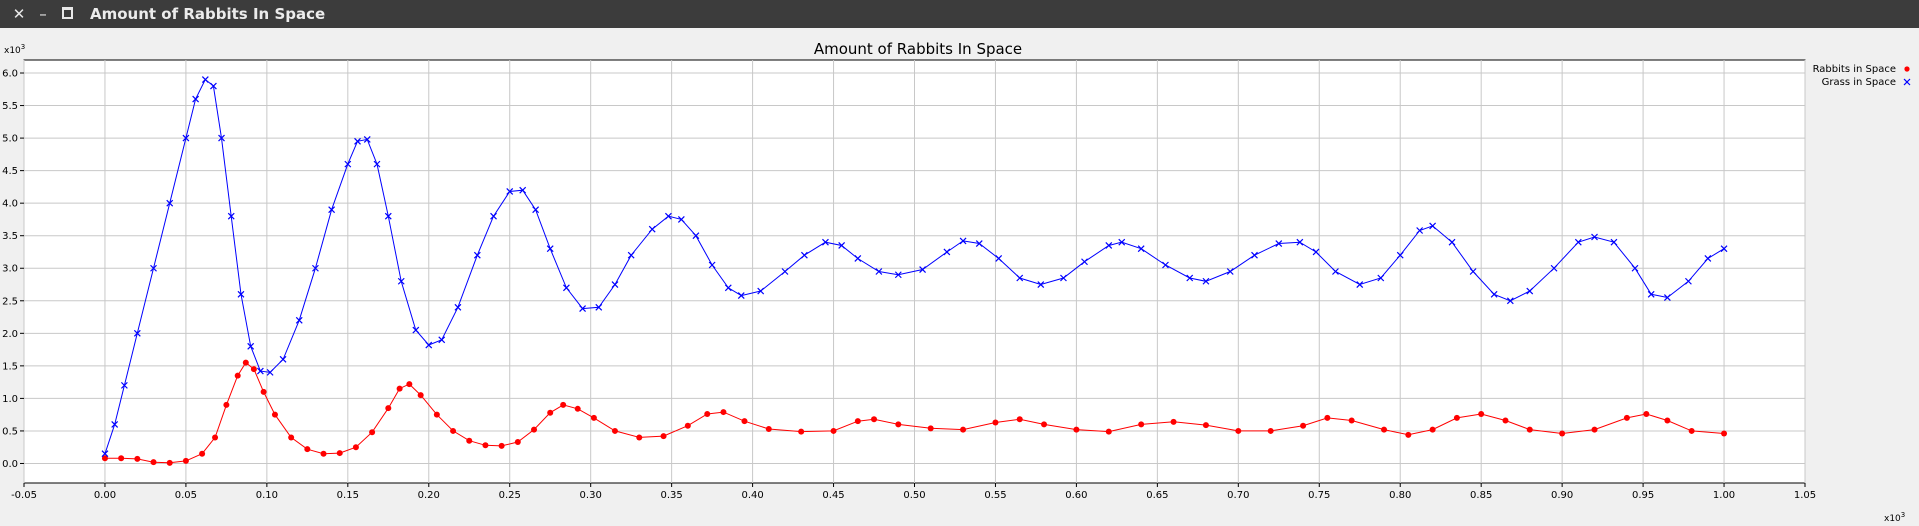 The width and height of the screenshot is (1919, 526). I want to click on legend-label-rabbits: Rabbits in Space, so click(1854, 69).